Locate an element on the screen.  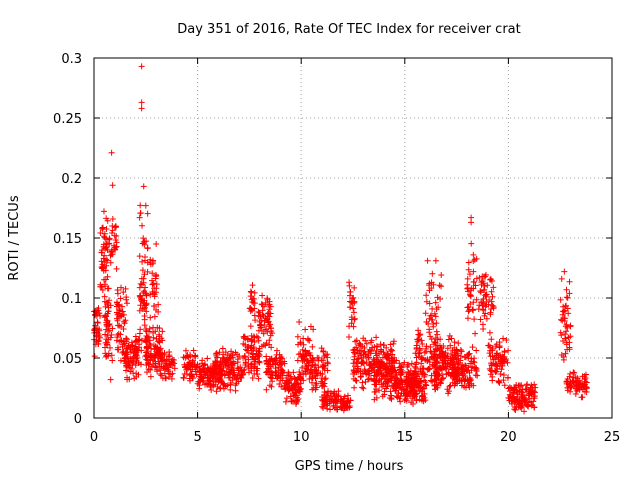
x-tick-label: 20 is located at coordinates (508, 437).